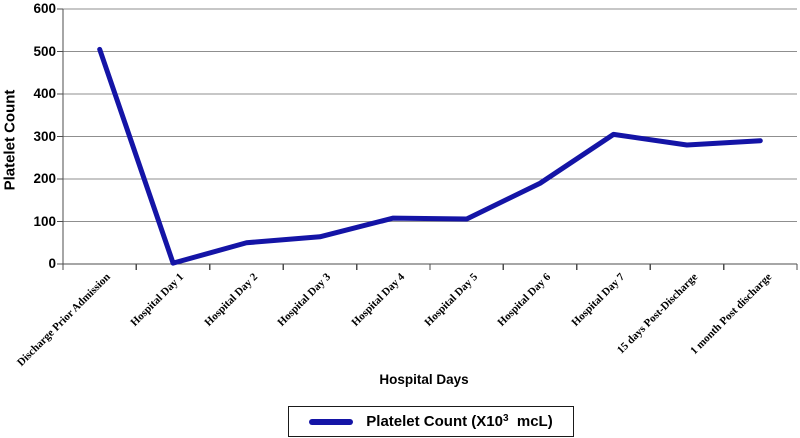  I want to click on y-tick-label: 600, so click(44, 8).